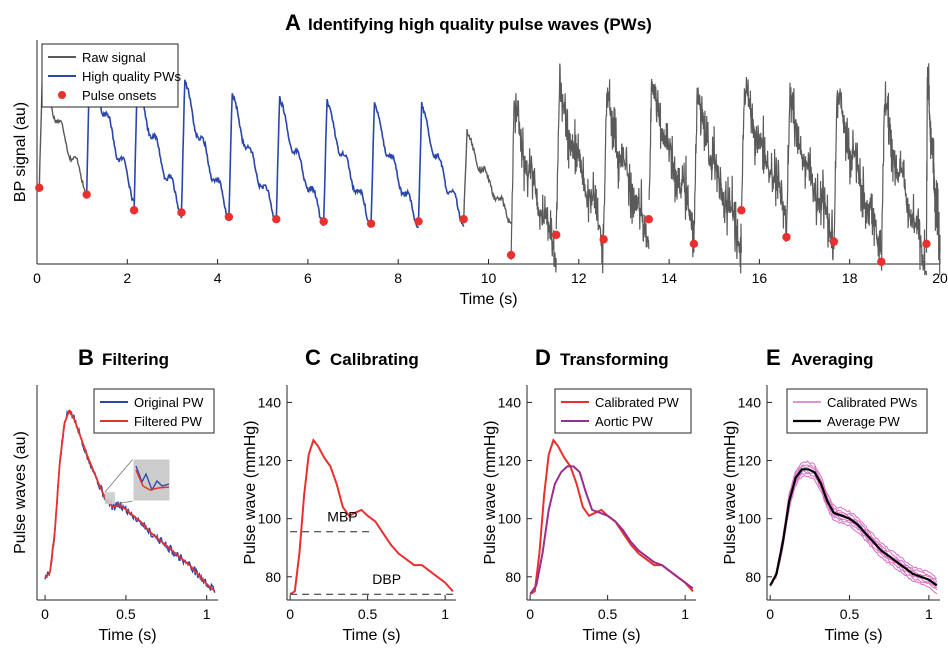 Image resolution: width=948 pixels, height=656 pixels. I want to click on legend-entry: Filtered PW, so click(168, 421).